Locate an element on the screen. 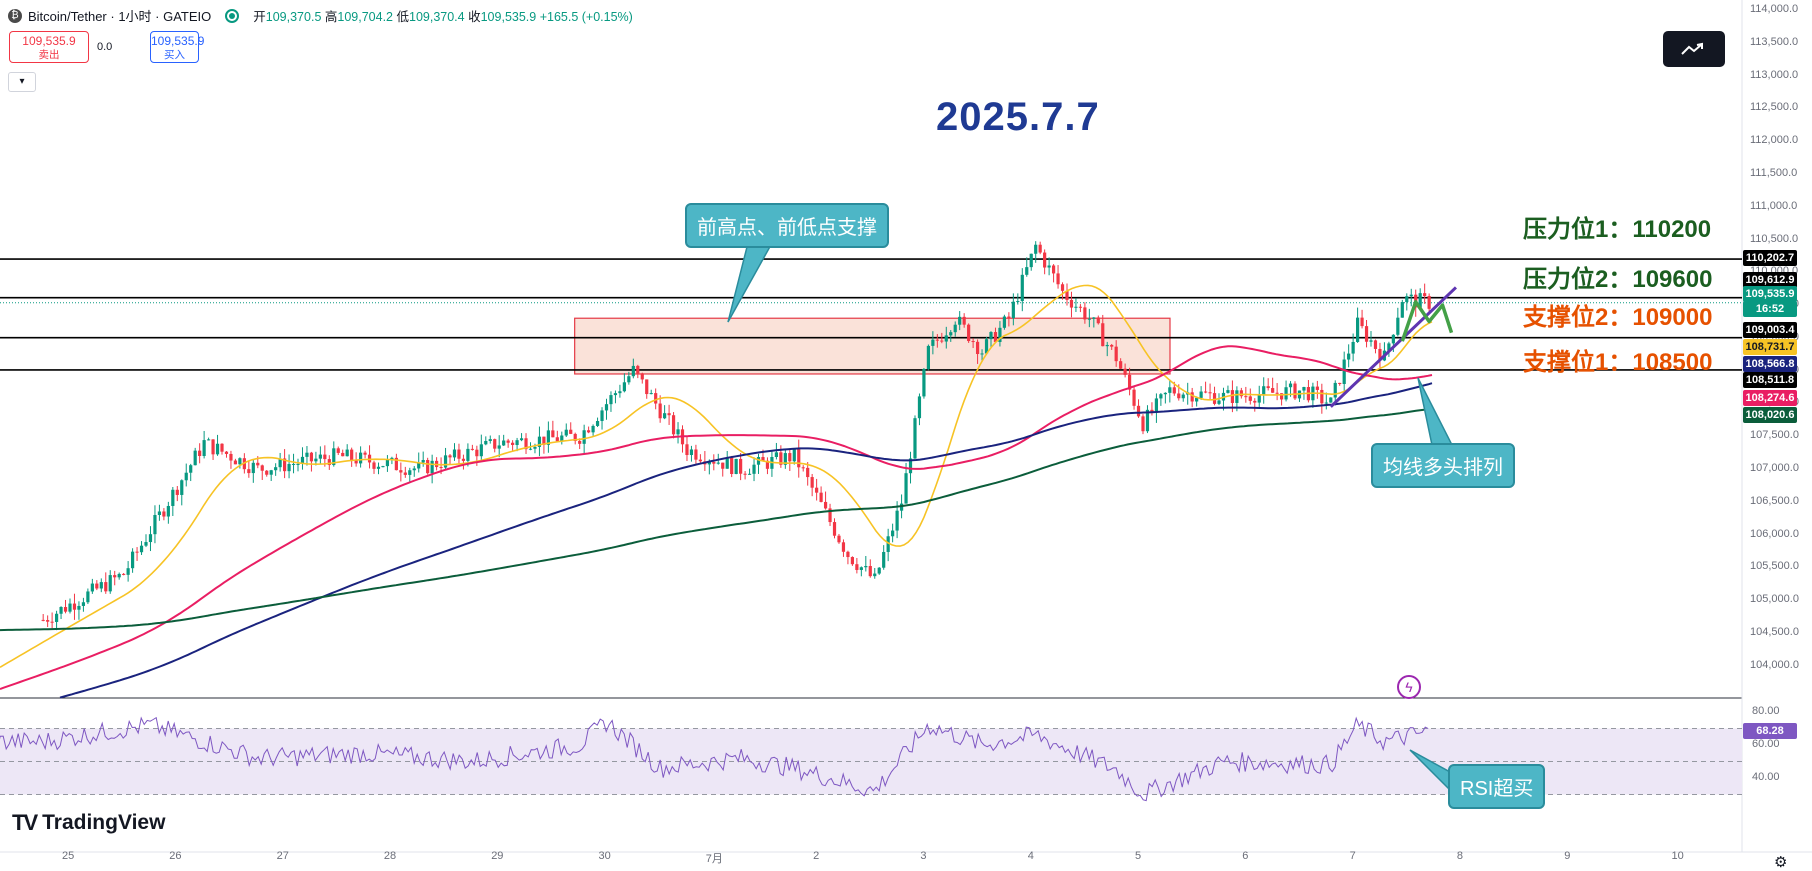 The height and width of the screenshot is (871, 1812). trend-line is located at coordinates (1393, 347).